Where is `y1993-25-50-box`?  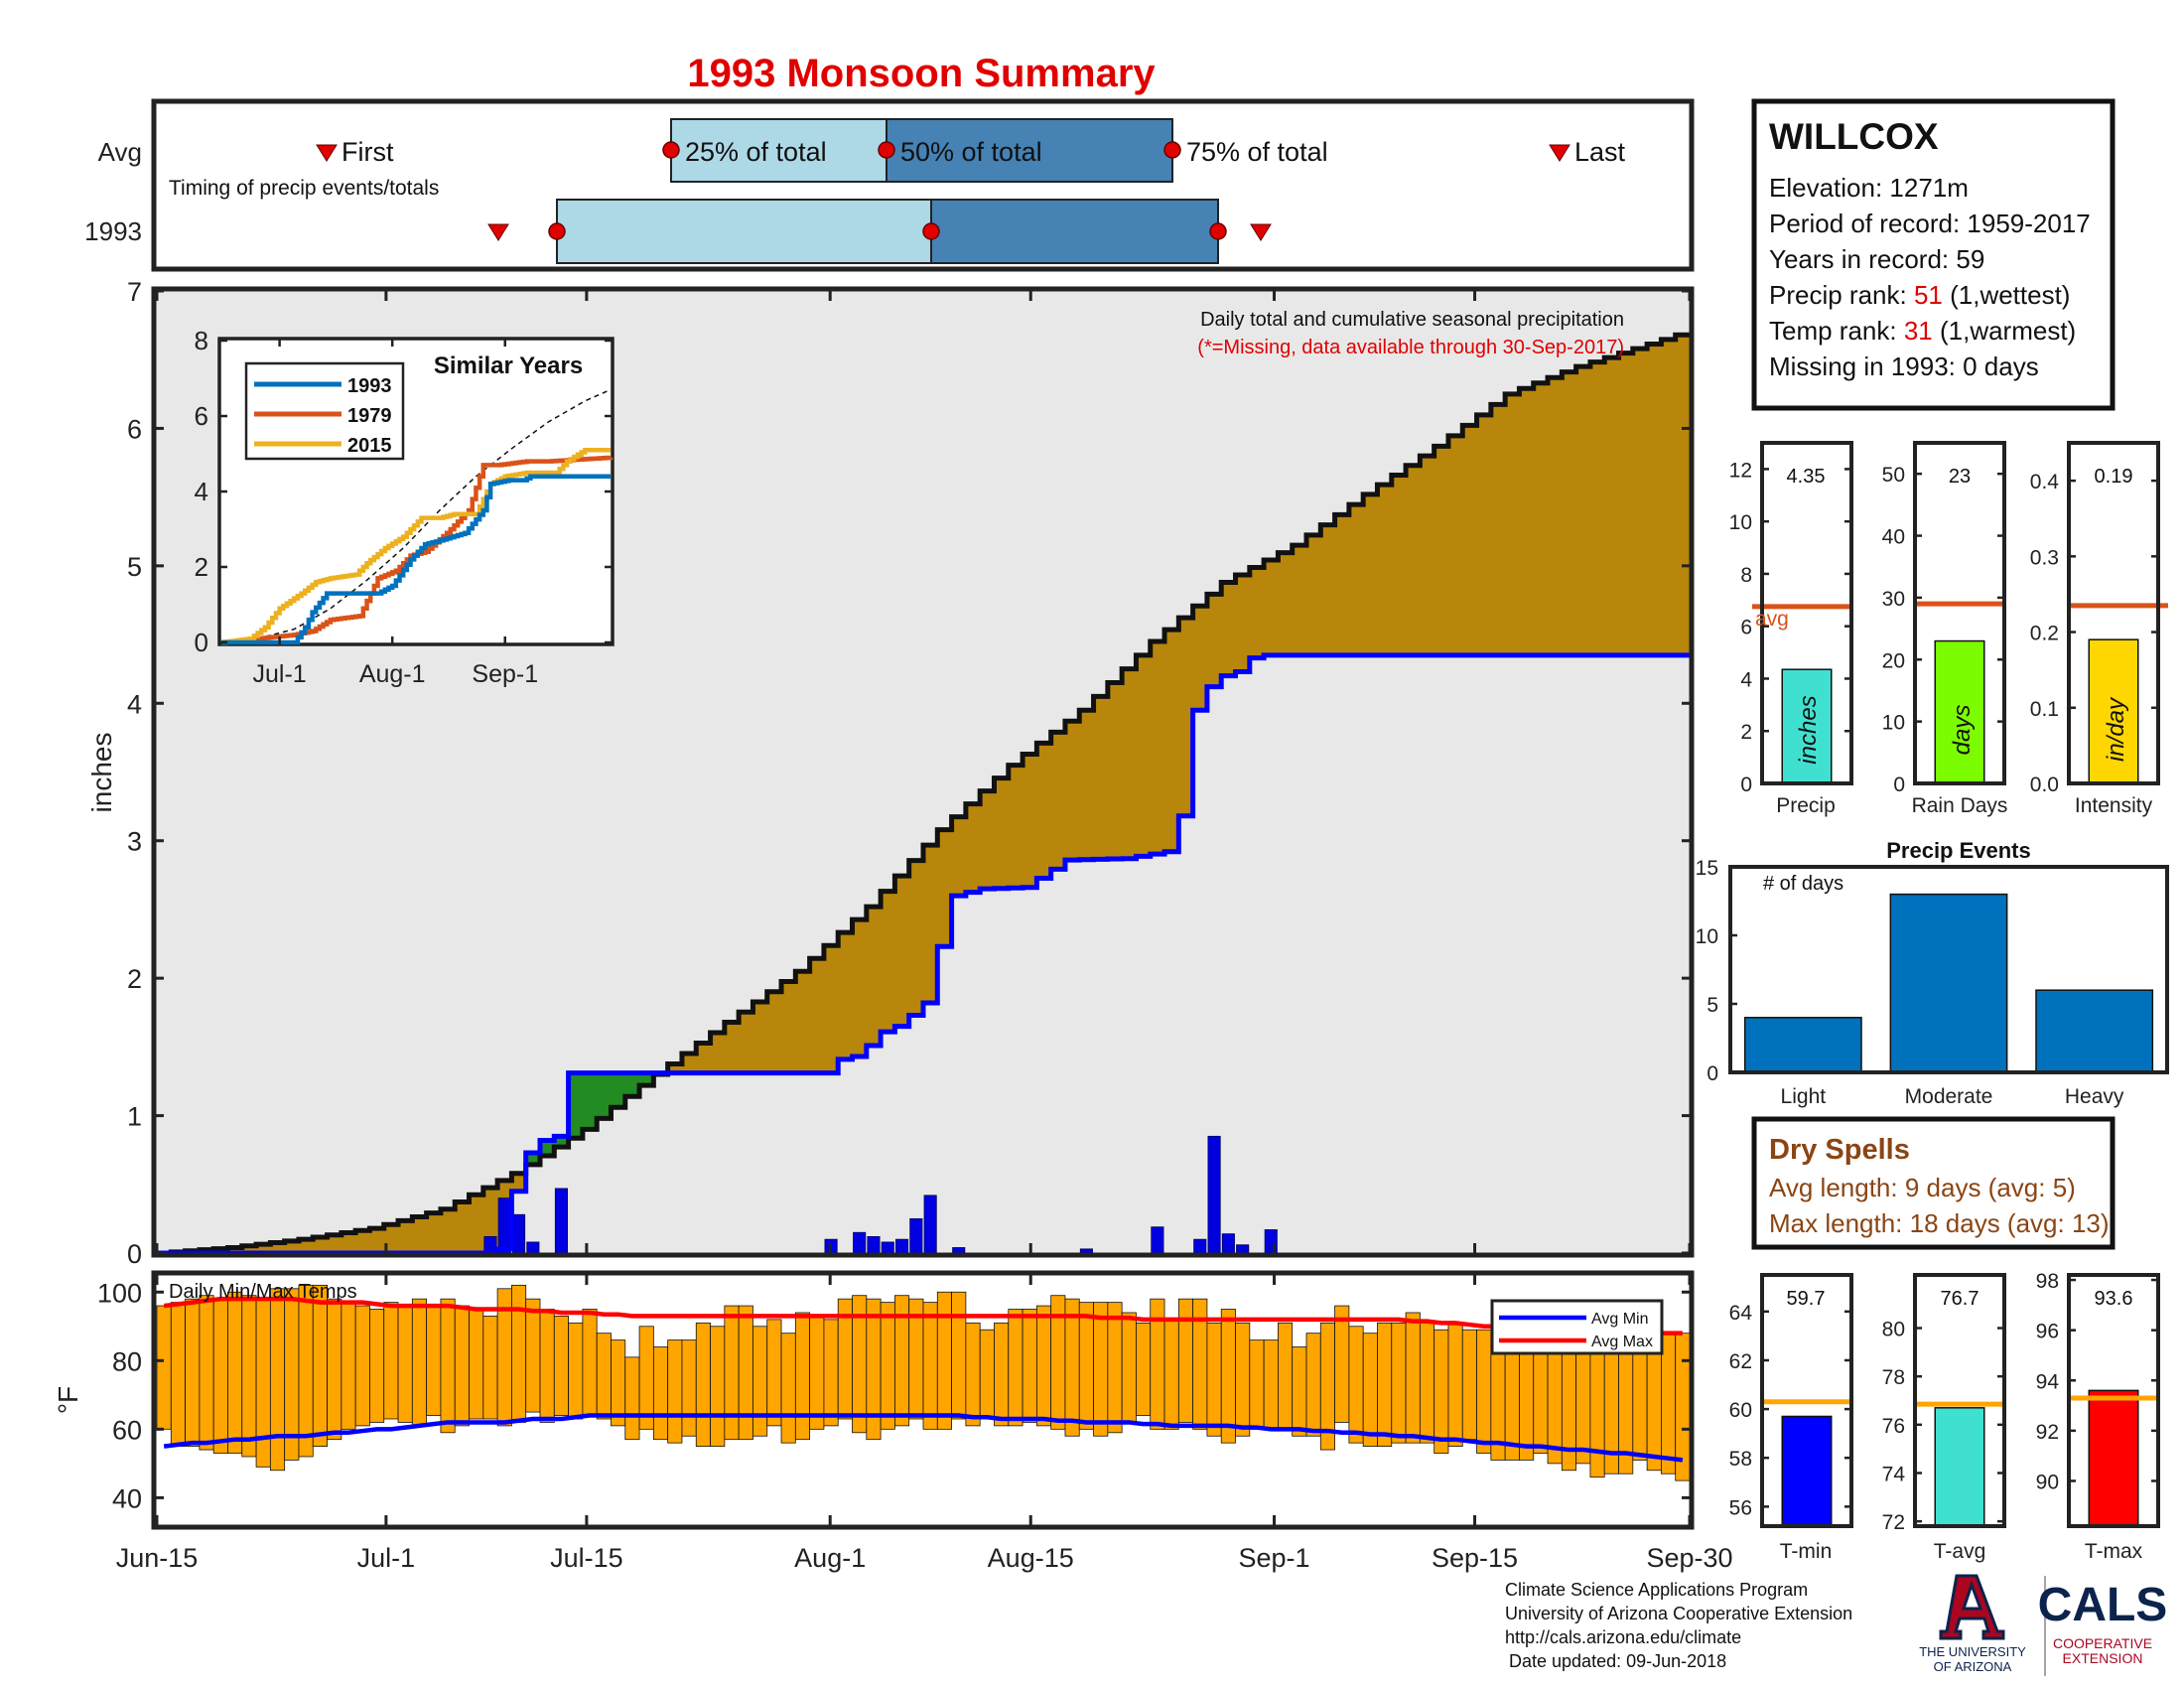
y1993-25-50-box is located at coordinates (744, 231).